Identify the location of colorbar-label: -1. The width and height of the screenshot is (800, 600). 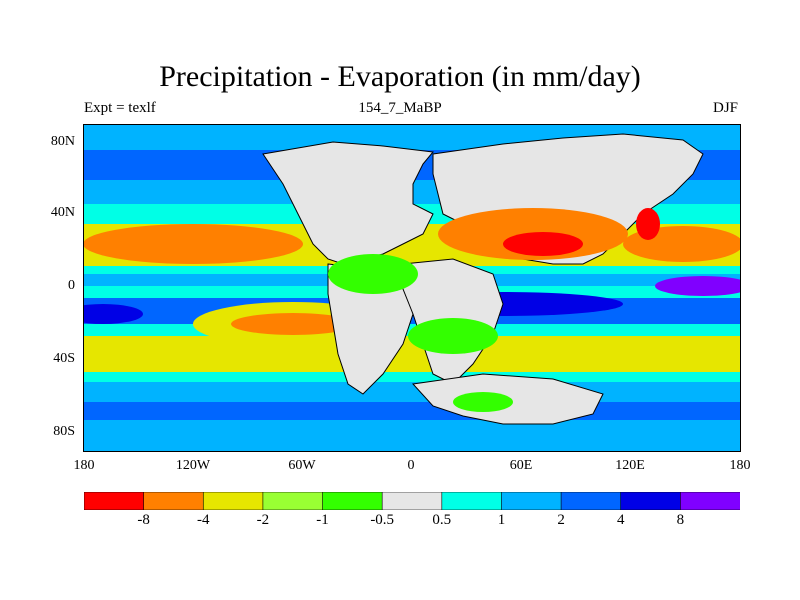
(322, 520).